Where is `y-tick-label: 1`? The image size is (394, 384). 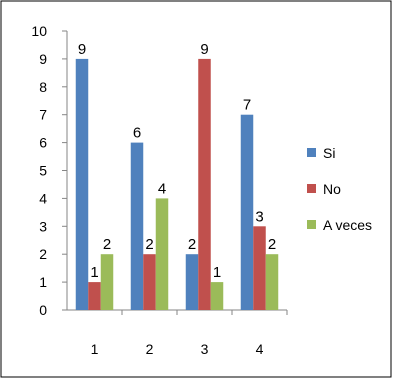 y-tick-label: 1 is located at coordinates (43, 282).